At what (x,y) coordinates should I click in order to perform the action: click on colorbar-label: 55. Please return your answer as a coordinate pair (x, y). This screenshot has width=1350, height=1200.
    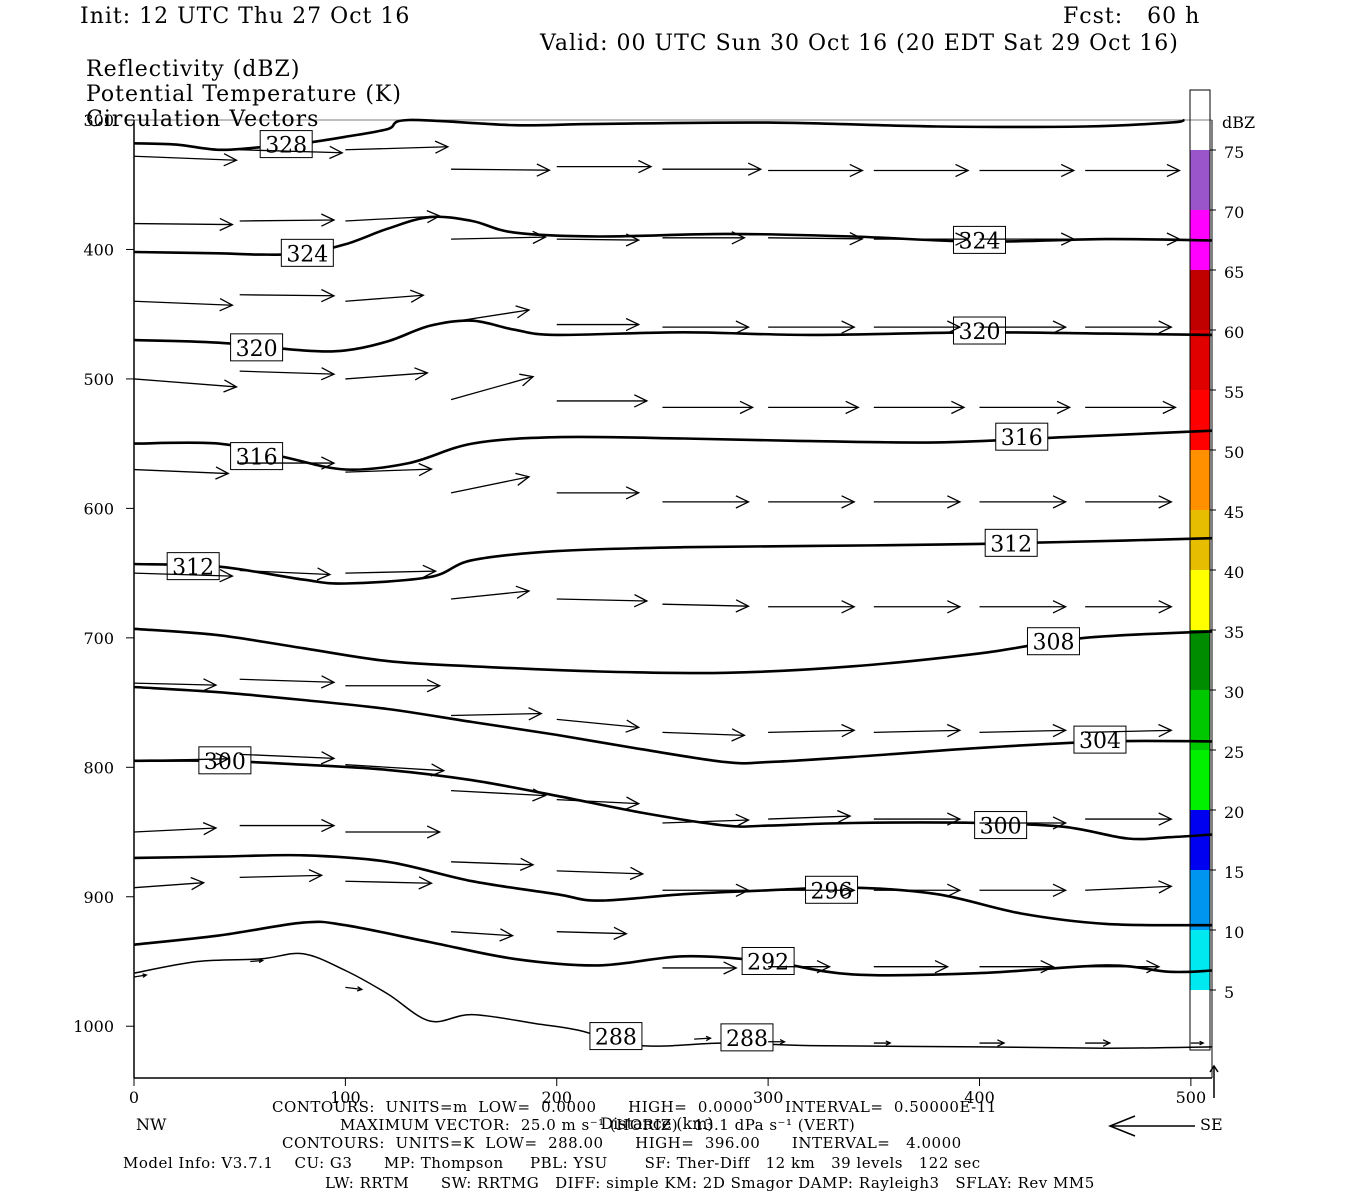
    Looking at the image, I should click on (1234, 392).